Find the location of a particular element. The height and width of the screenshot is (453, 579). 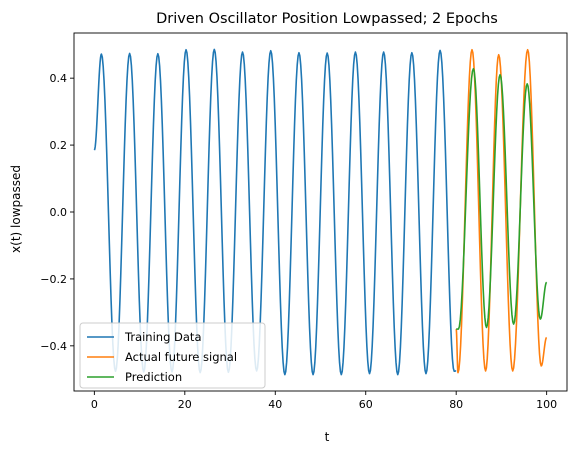

y-axis: −0.4 −0.2 0.0 0.2 0.4 is located at coordinates (57, 212).